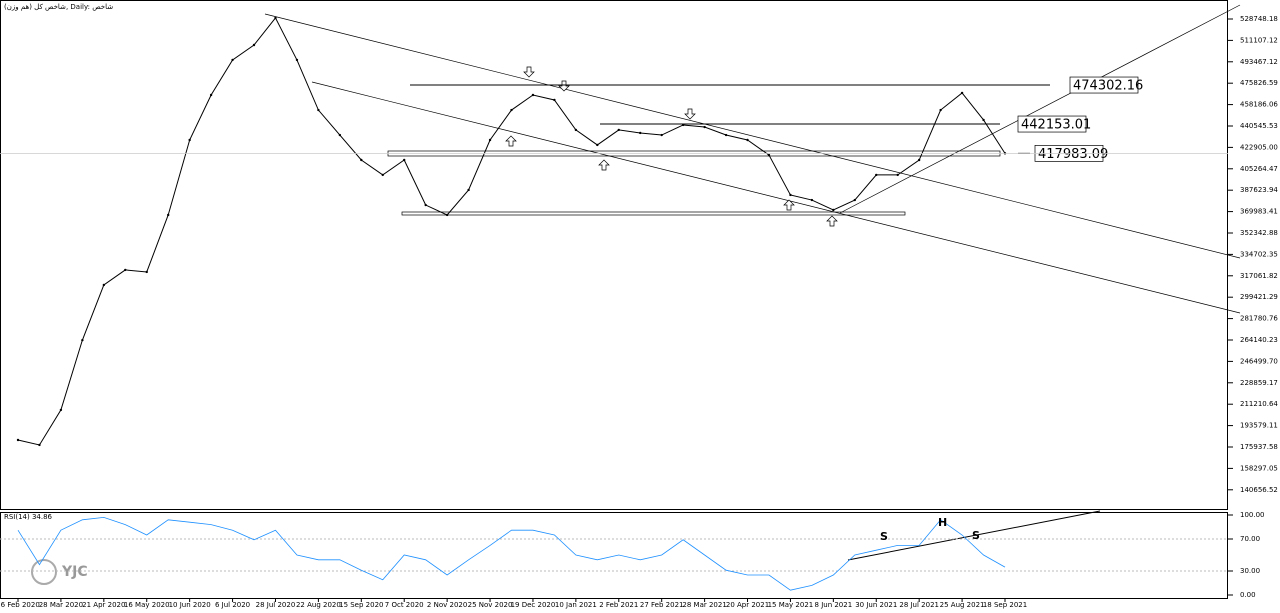 The width and height of the screenshot is (1280, 613). I want to click on chart-title: شاخص کل (هم وزن), Daily: شاخص, so click(58, 7).